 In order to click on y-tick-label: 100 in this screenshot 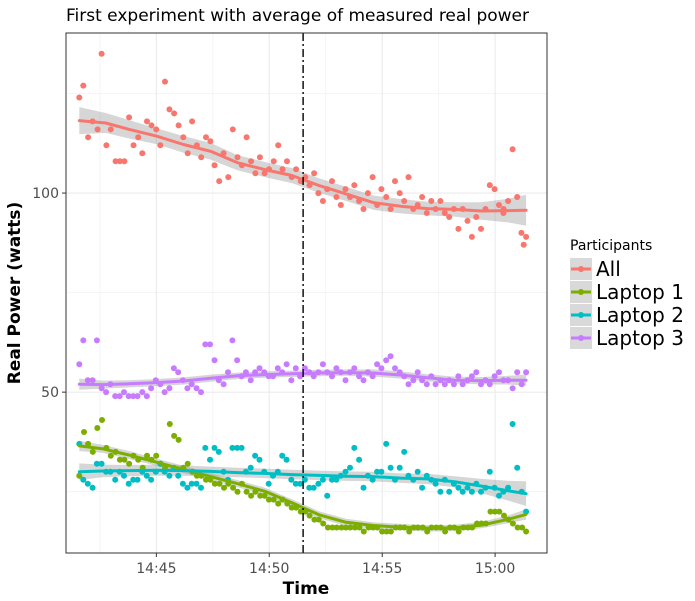, I will do `click(45, 194)`.